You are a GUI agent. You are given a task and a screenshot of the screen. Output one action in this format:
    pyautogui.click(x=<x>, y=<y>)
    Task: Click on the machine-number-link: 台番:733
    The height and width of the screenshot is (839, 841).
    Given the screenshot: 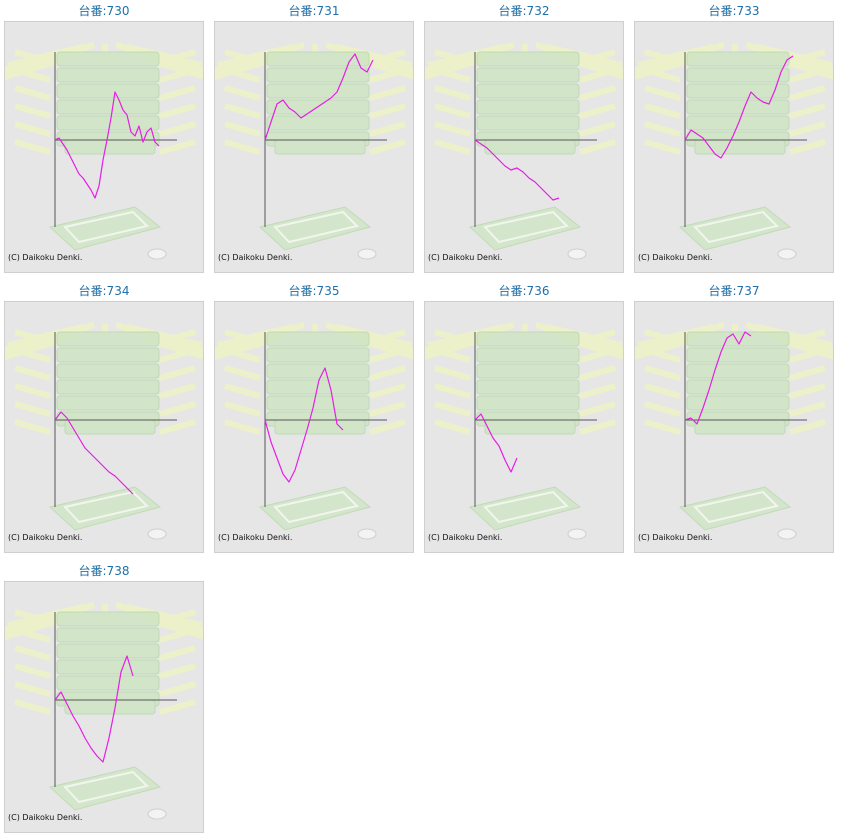 What is the action you would take?
    pyautogui.click(x=734, y=11)
    